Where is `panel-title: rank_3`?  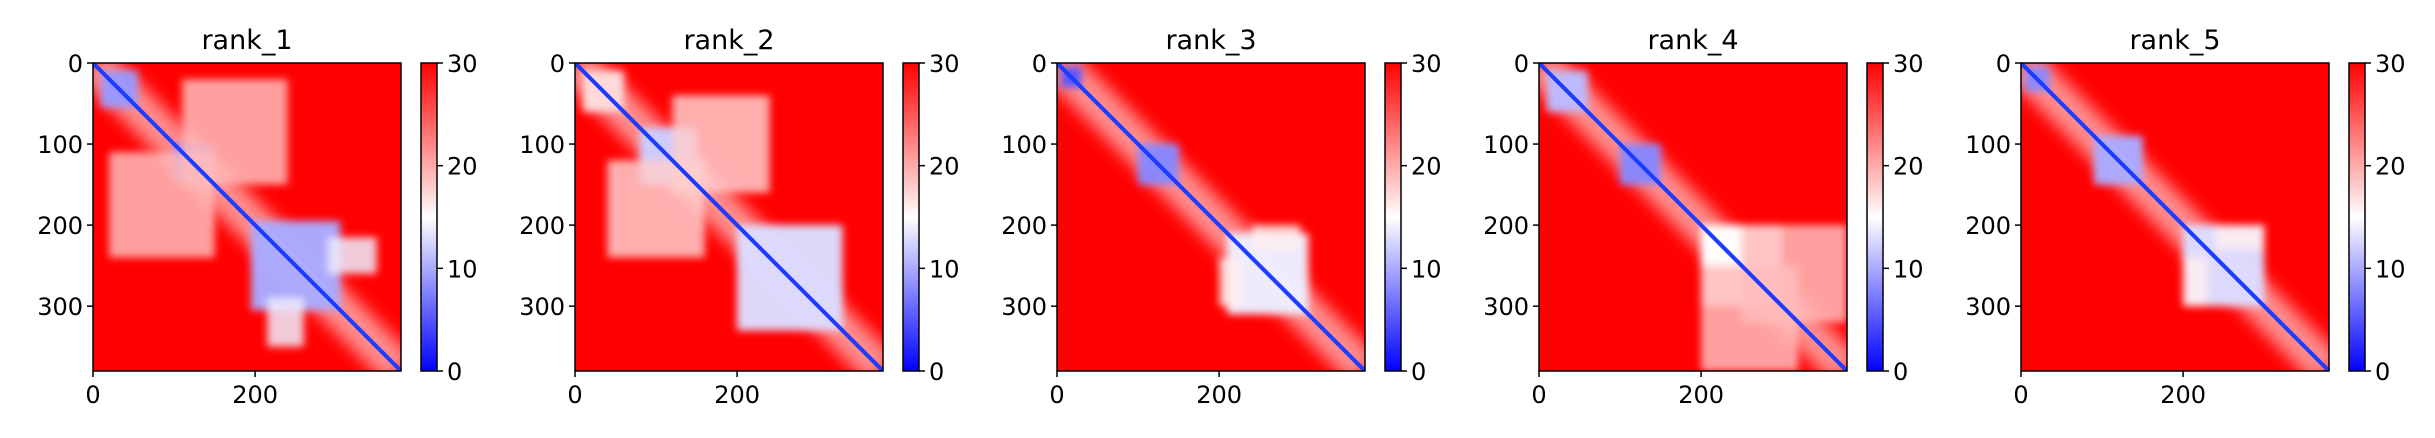 panel-title: rank_3 is located at coordinates (1210, 40).